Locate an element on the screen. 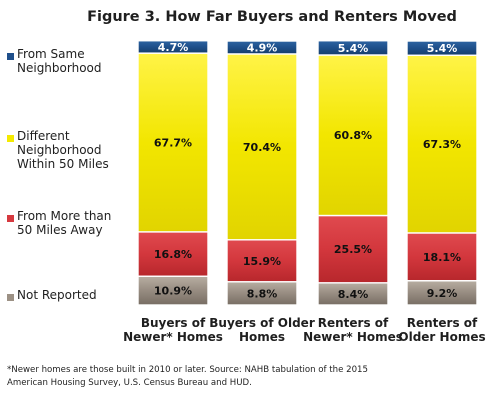  legend-label: From Same Neighborhood is located at coordinates (59, 61).